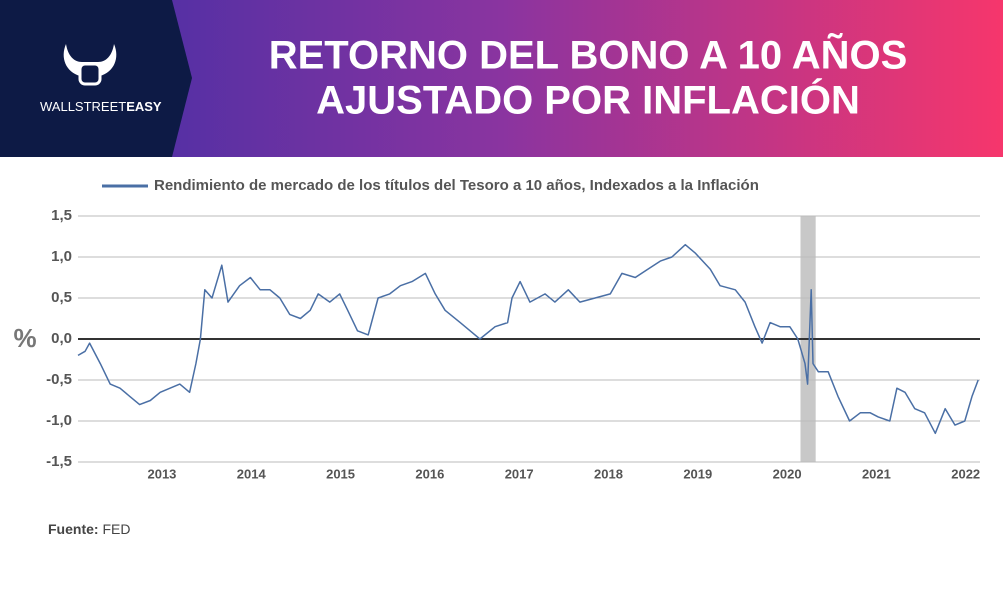 The image size is (1003, 592). I want to click on y-axis-label: %, so click(24, 338).